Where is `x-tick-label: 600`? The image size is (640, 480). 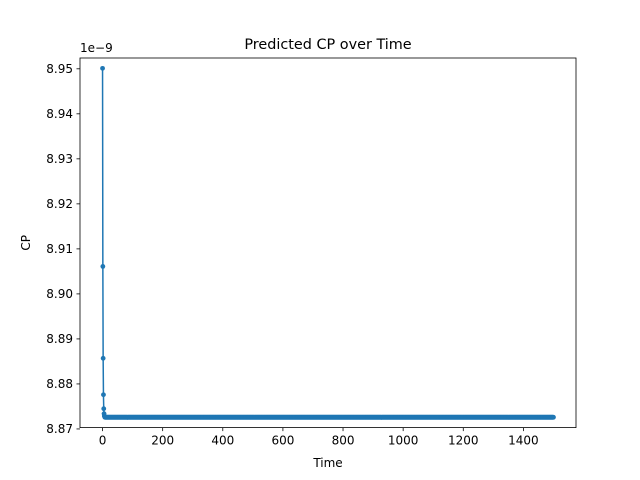 x-tick-label: 600 is located at coordinates (282, 441).